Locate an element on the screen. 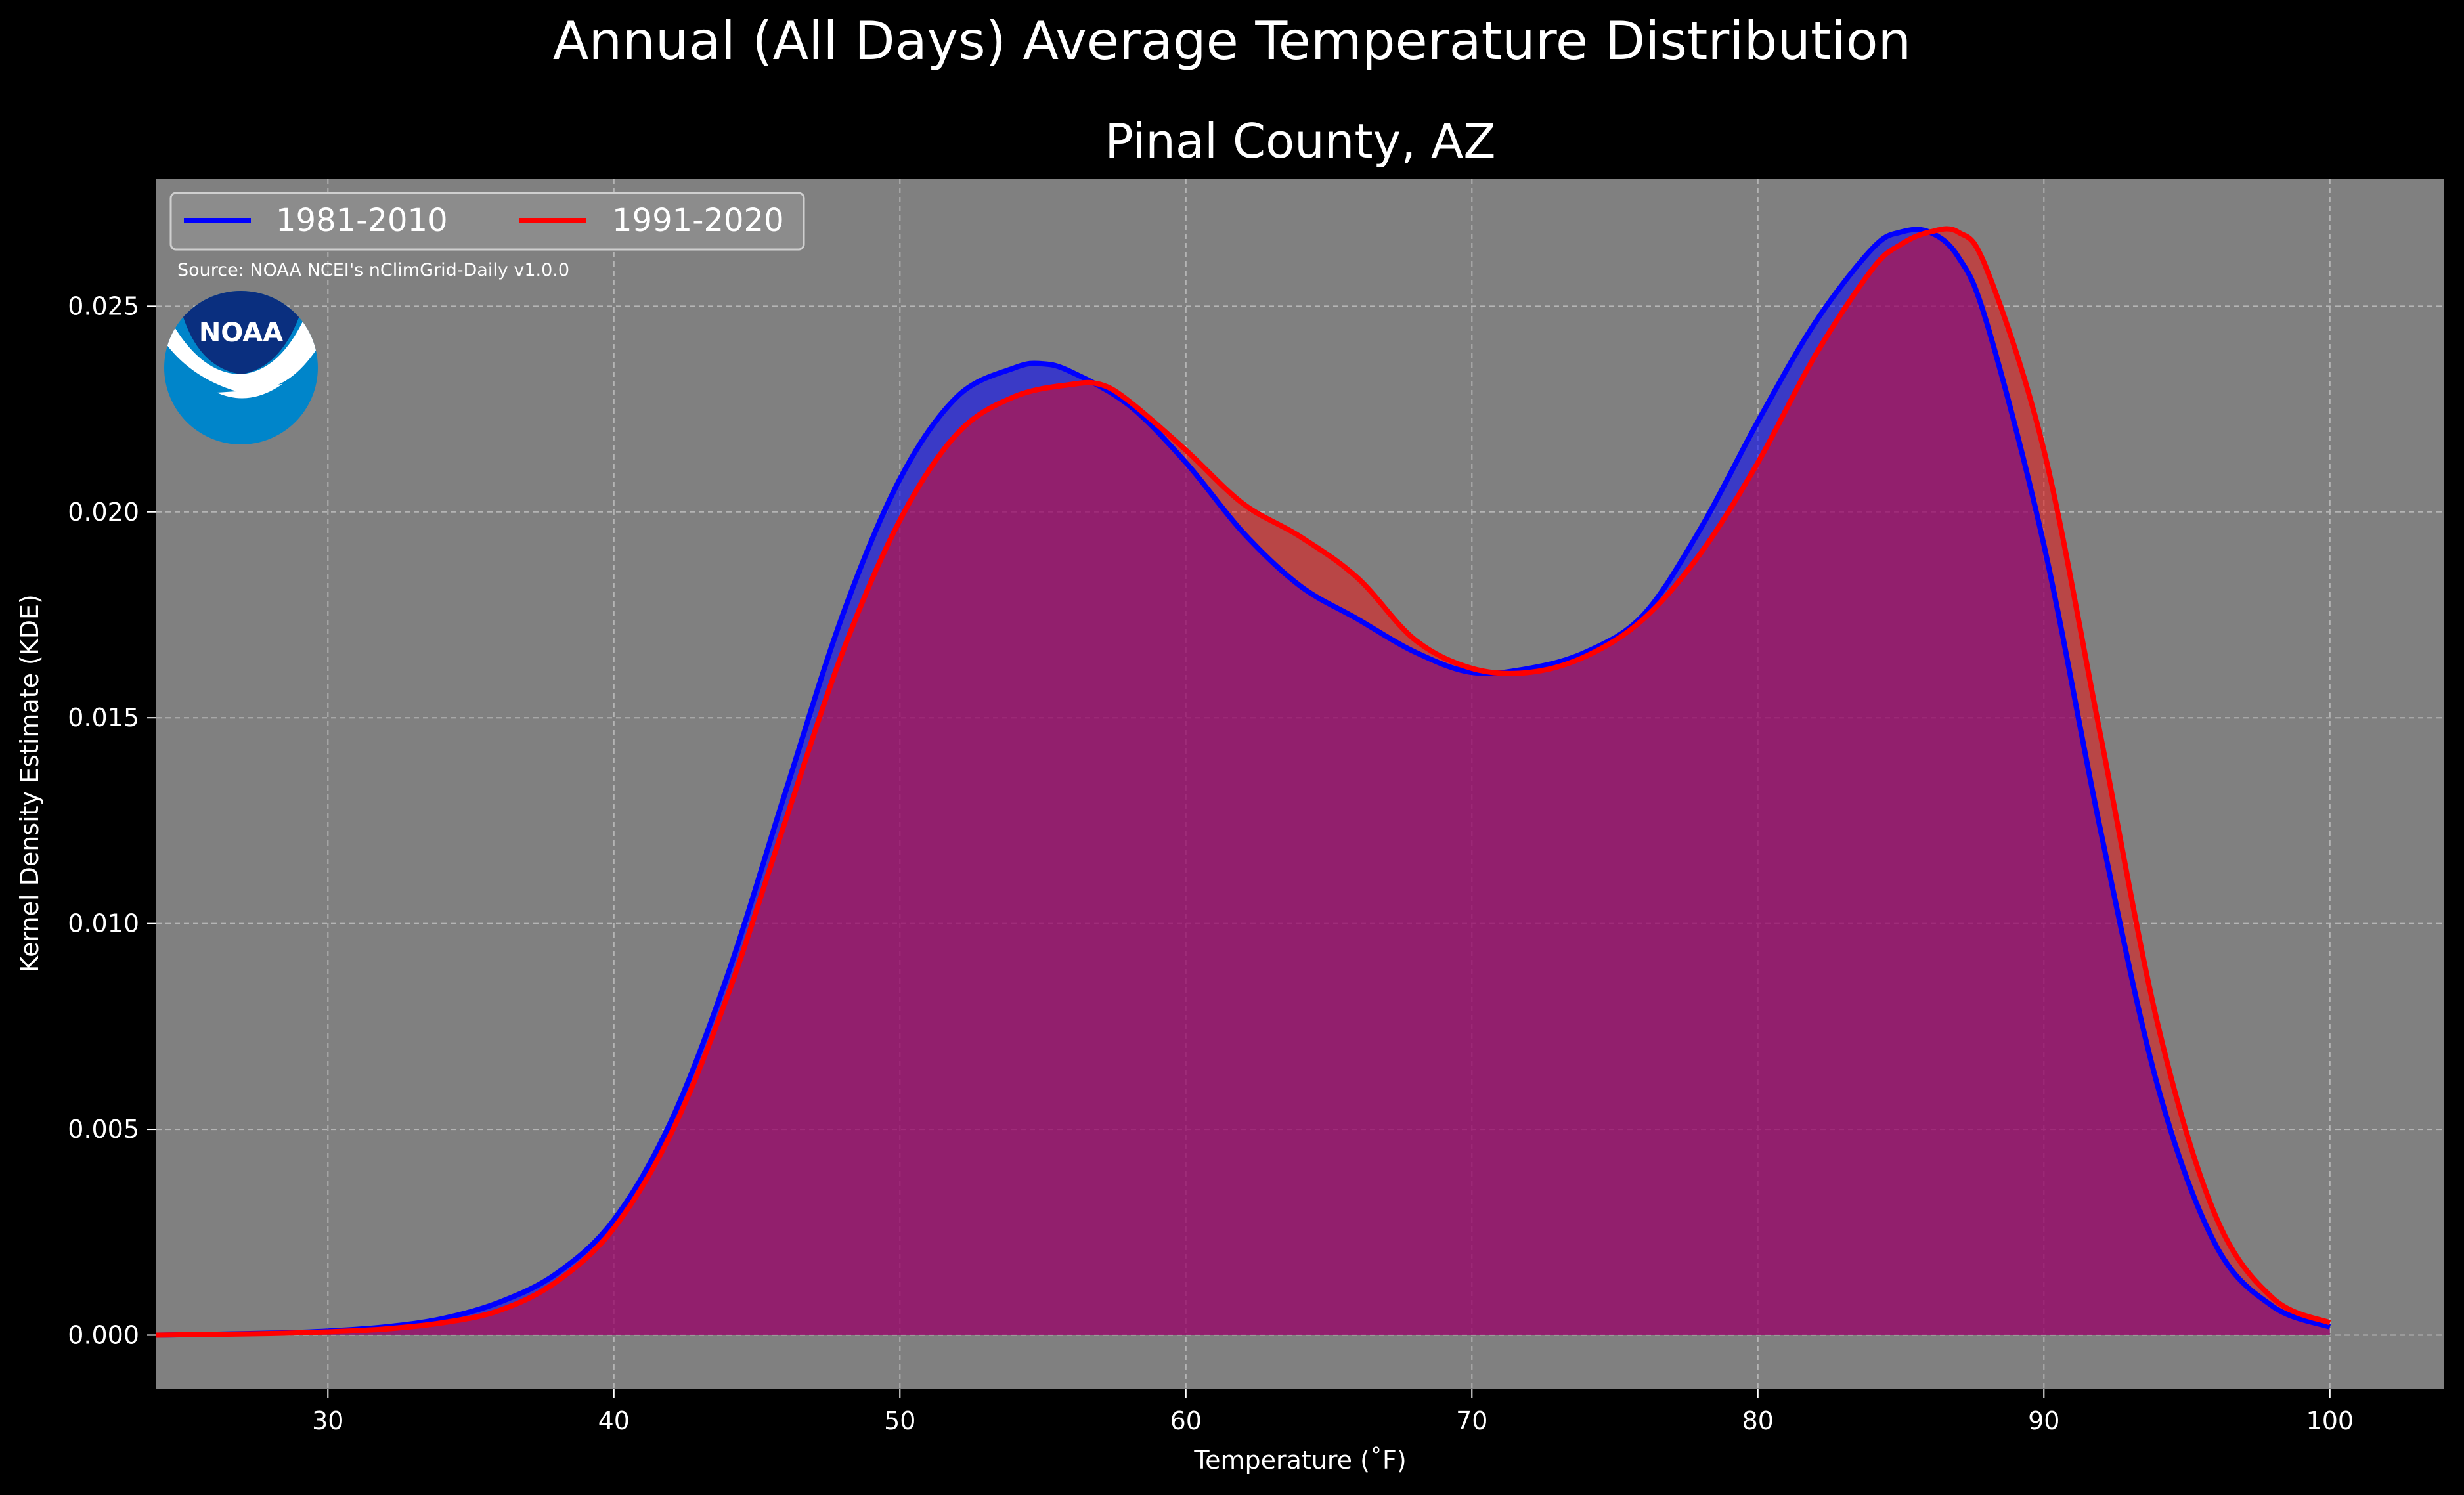  x-tick-label: 40 is located at coordinates (614, 1420).